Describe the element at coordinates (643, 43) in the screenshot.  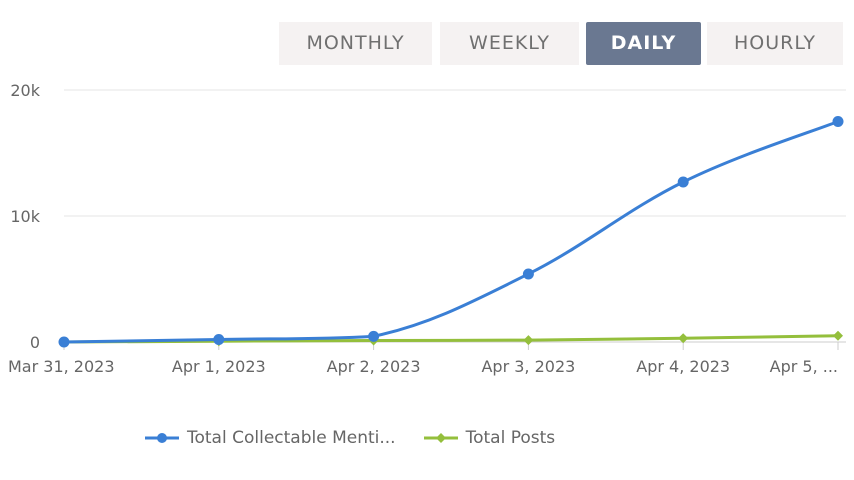
I see `tab-daily: DAILY` at that location.